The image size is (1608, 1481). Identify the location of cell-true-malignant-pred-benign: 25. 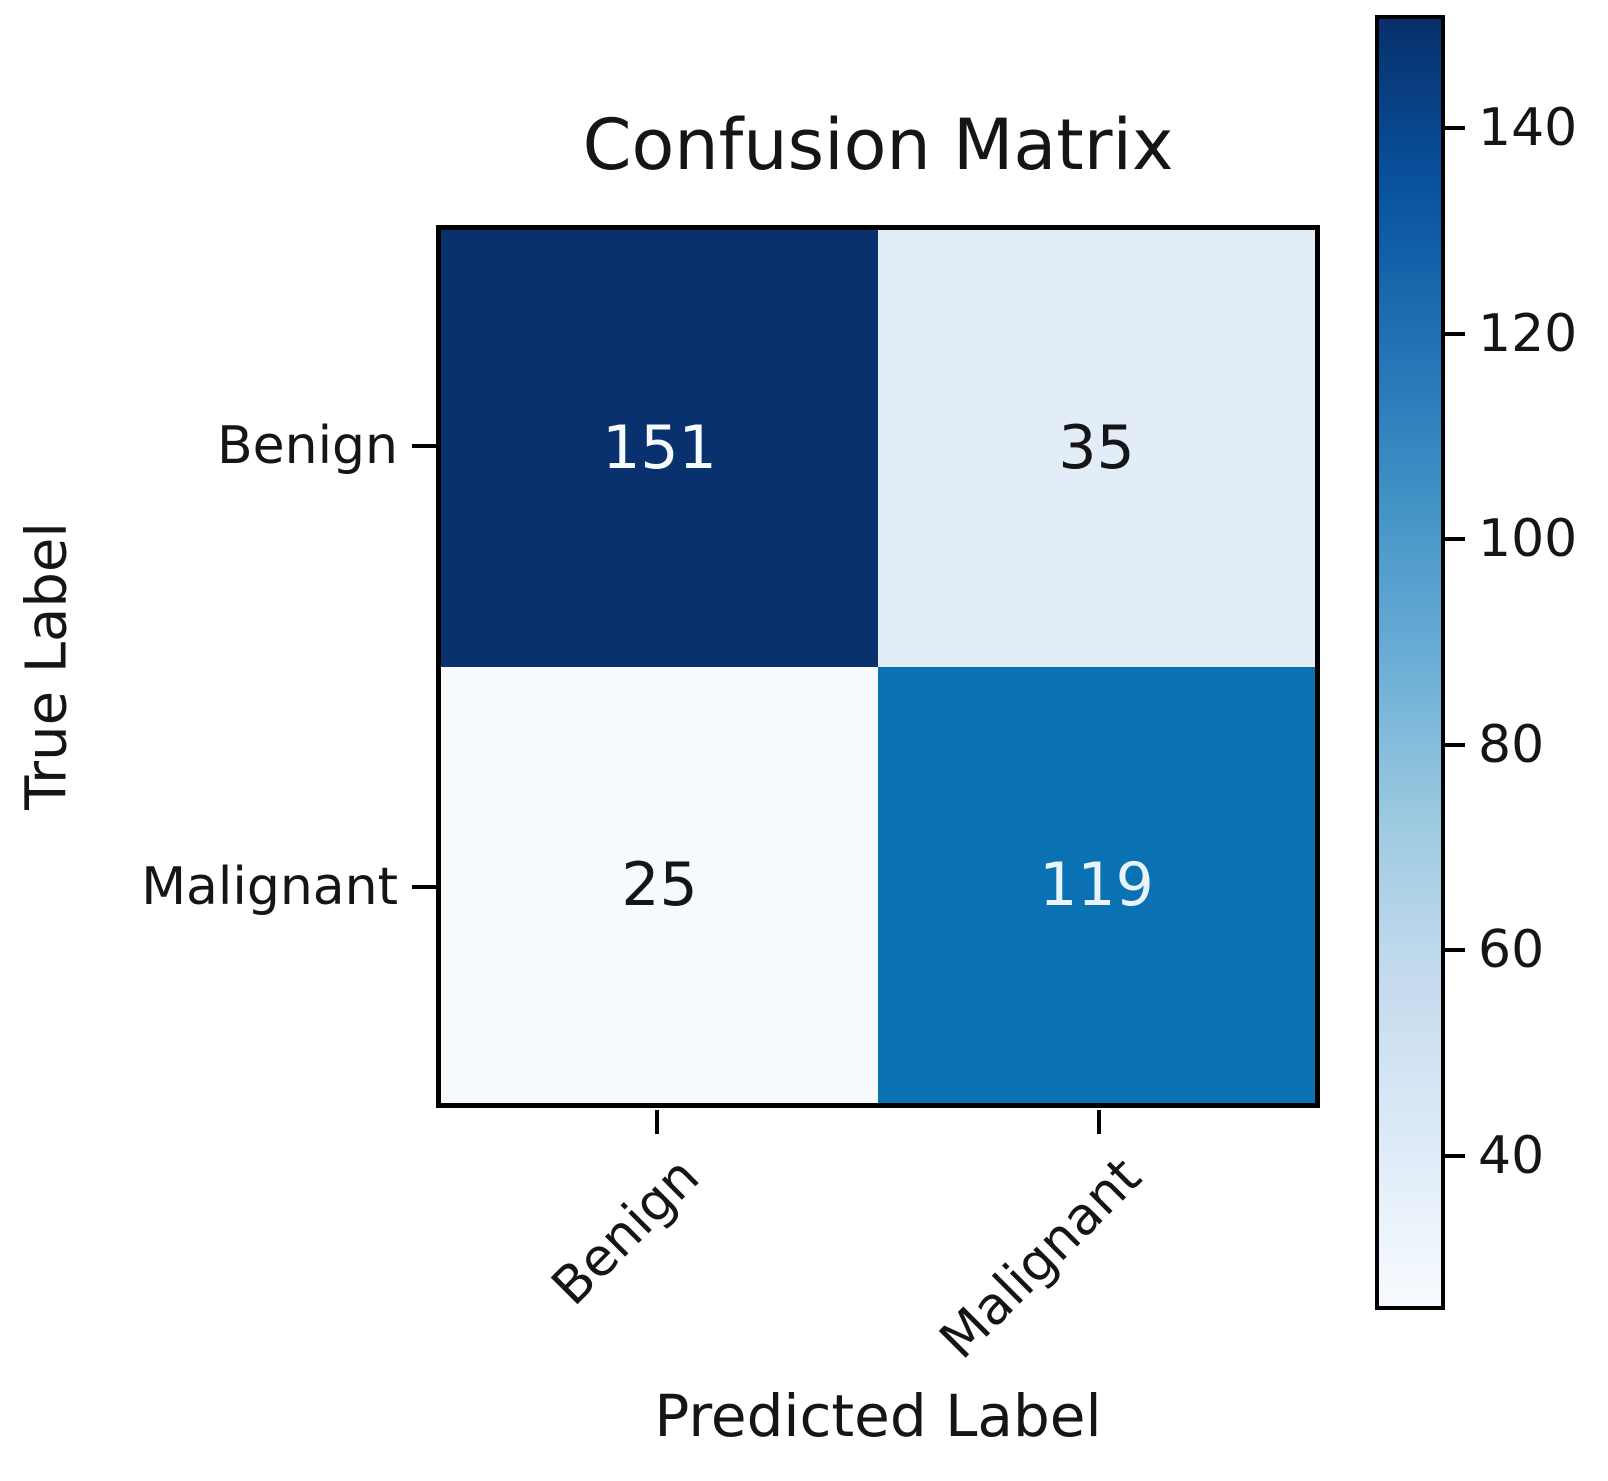
(659, 884).